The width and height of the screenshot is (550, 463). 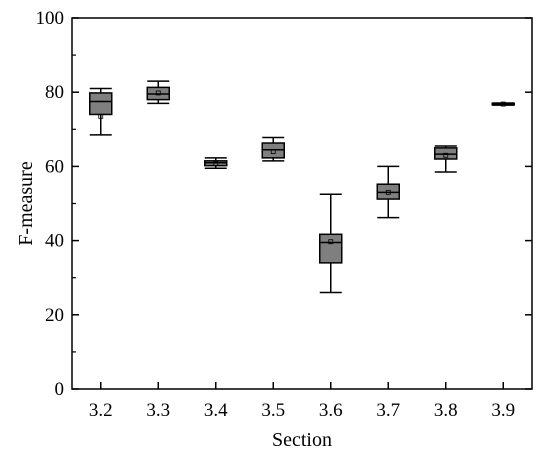 What do you see at coordinates (101, 410) in the screenshot?
I see `x-tick-label: 3.2` at bounding box center [101, 410].